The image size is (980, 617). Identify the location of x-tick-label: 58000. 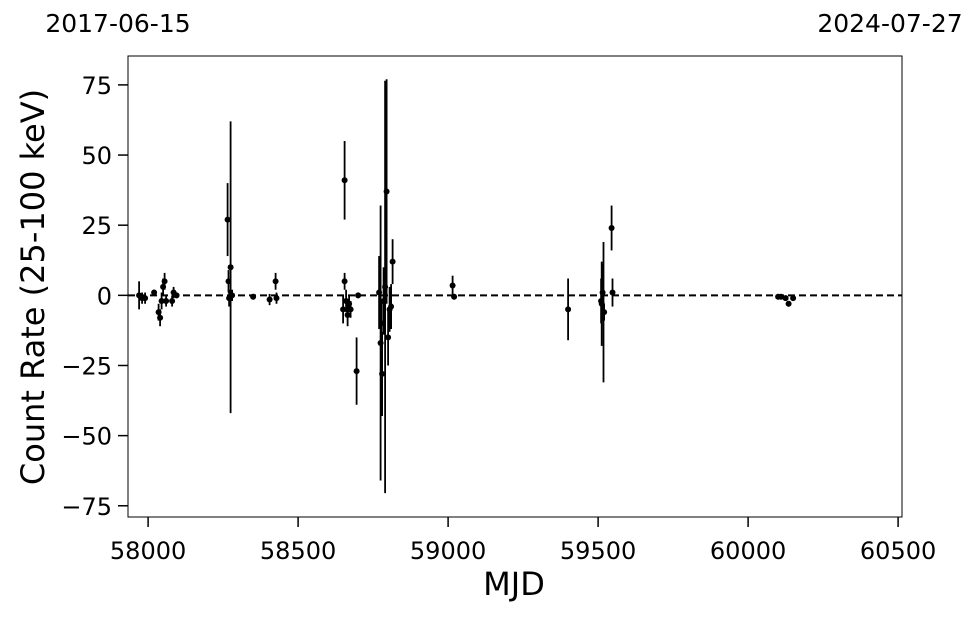
(148, 551).